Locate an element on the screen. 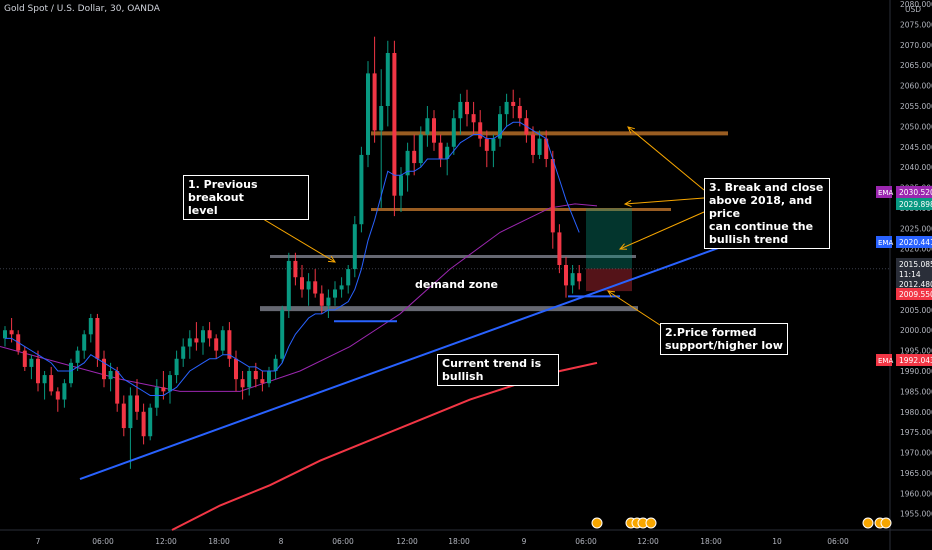 The image size is (932, 550). y-tick-label: 2020.000 is located at coordinates (916, 249).